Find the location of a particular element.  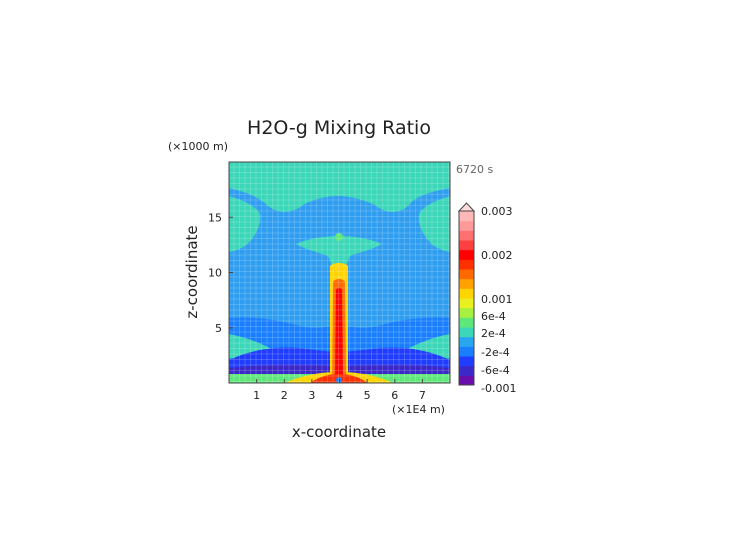

left-upper-lobe is located at coordinates (245, 224).